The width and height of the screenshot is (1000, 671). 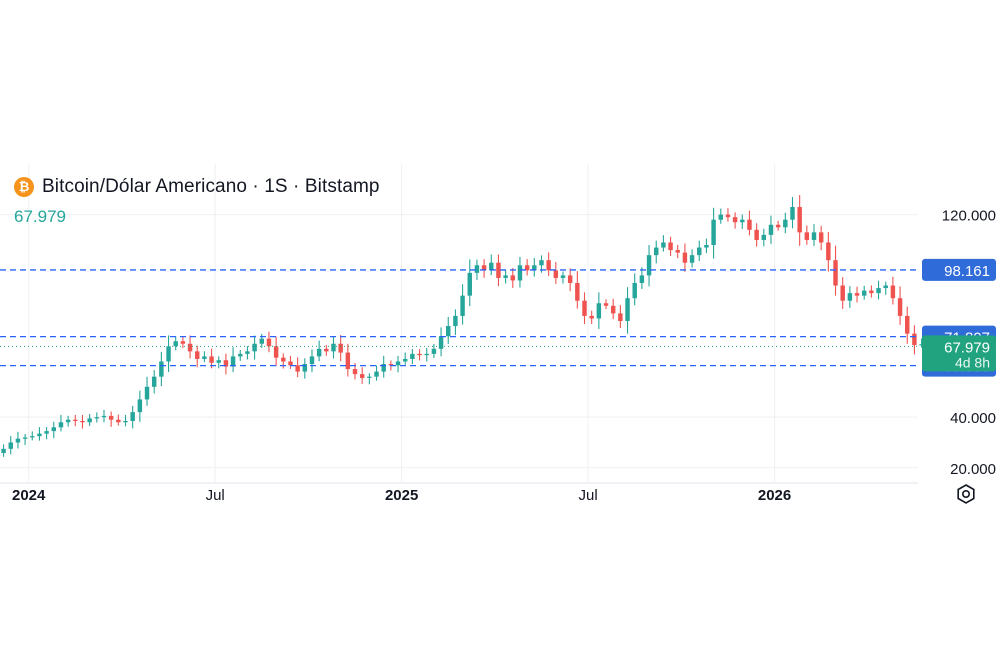 What do you see at coordinates (966, 494) in the screenshot?
I see `axis-settings-icon` at bounding box center [966, 494].